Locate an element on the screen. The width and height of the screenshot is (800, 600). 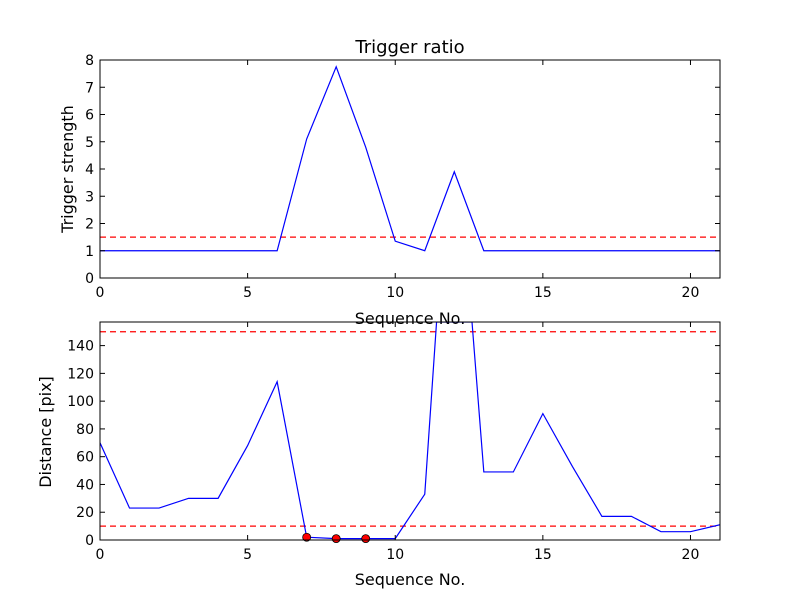
top-chart-x-tick-label: 15 is located at coordinates (543, 293).